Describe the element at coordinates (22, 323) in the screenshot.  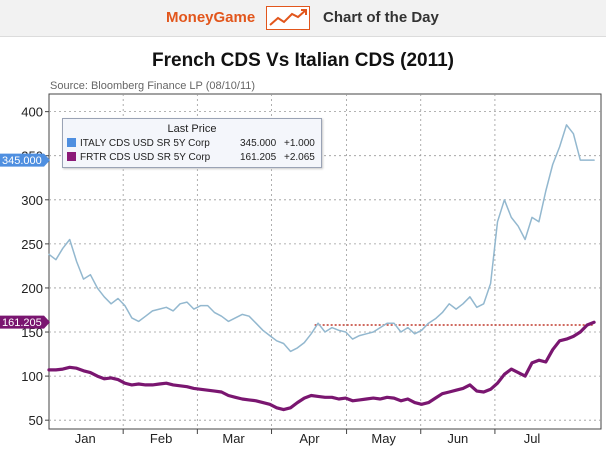
I see `price-tag-label-france: 161.205` at that location.